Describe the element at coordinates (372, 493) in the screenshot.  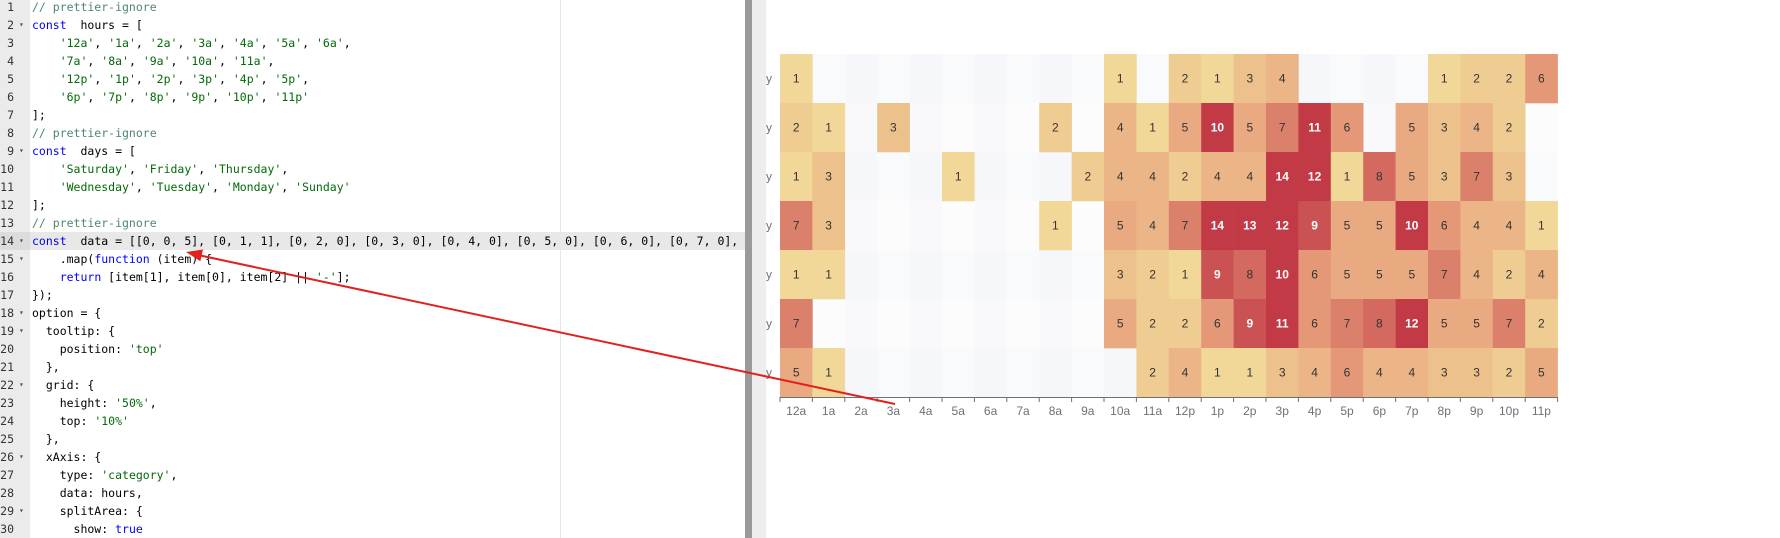
I see `code-line: 28 data: hours,` at that location.